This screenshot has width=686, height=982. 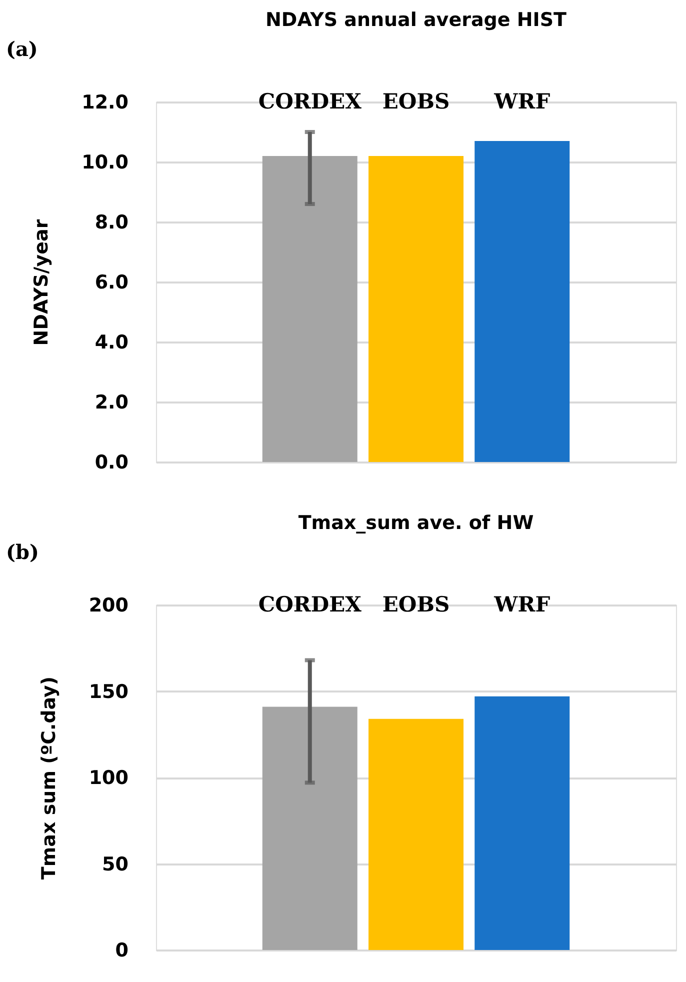 I want to click on text: (a), so click(x=22, y=49).